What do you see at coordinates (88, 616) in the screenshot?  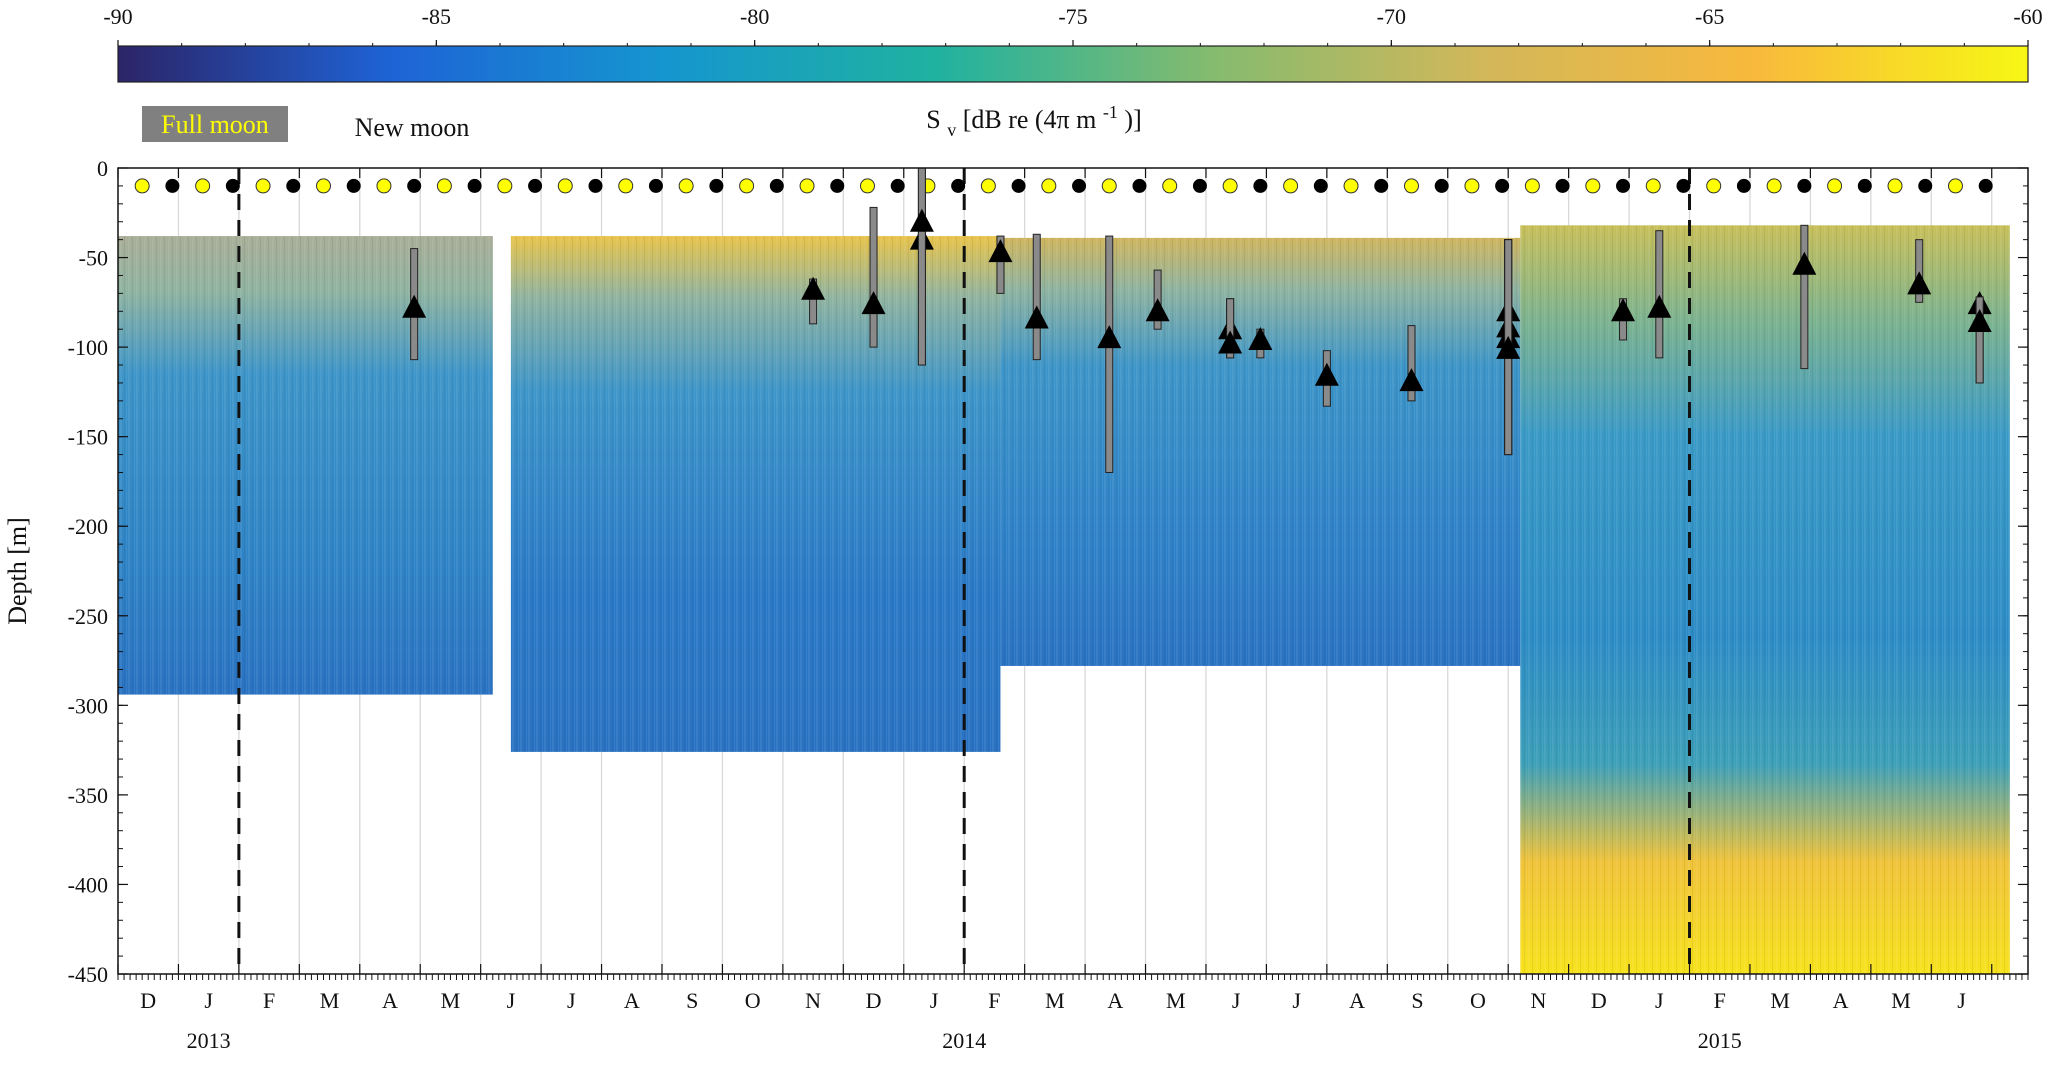 I see `y-tick-label: -250` at bounding box center [88, 616].